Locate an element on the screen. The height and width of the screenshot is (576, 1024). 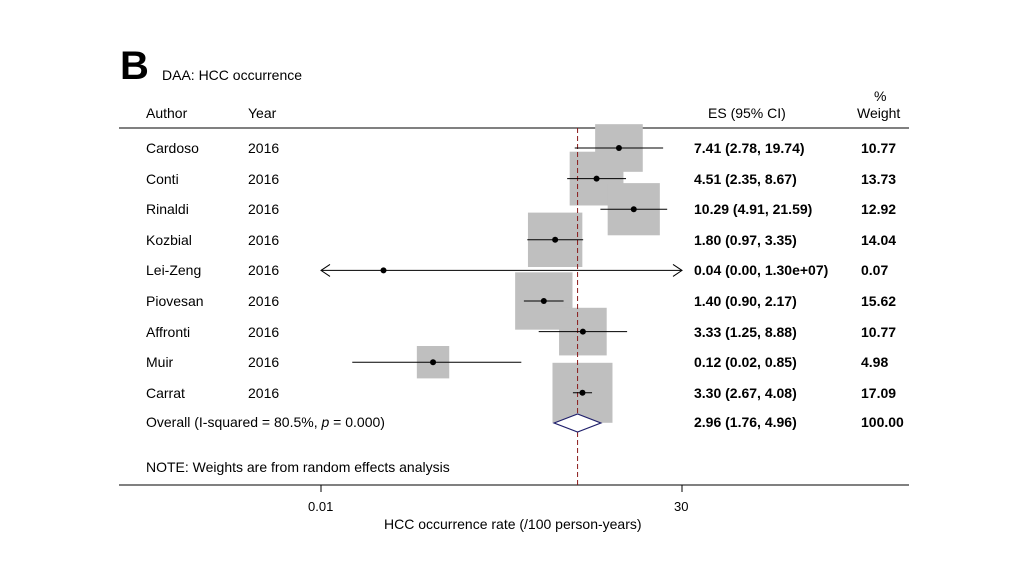
study-es: 7.41 (2.78, 19.74) is located at coordinates (749, 148).